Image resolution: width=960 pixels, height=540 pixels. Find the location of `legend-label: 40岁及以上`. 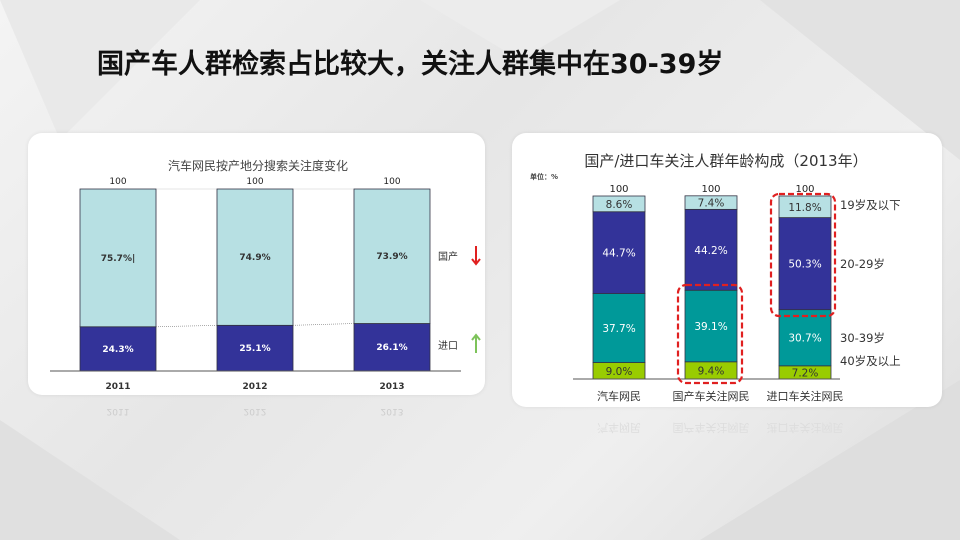

legend-label: 40岁及以上 is located at coordinates (870, 361).